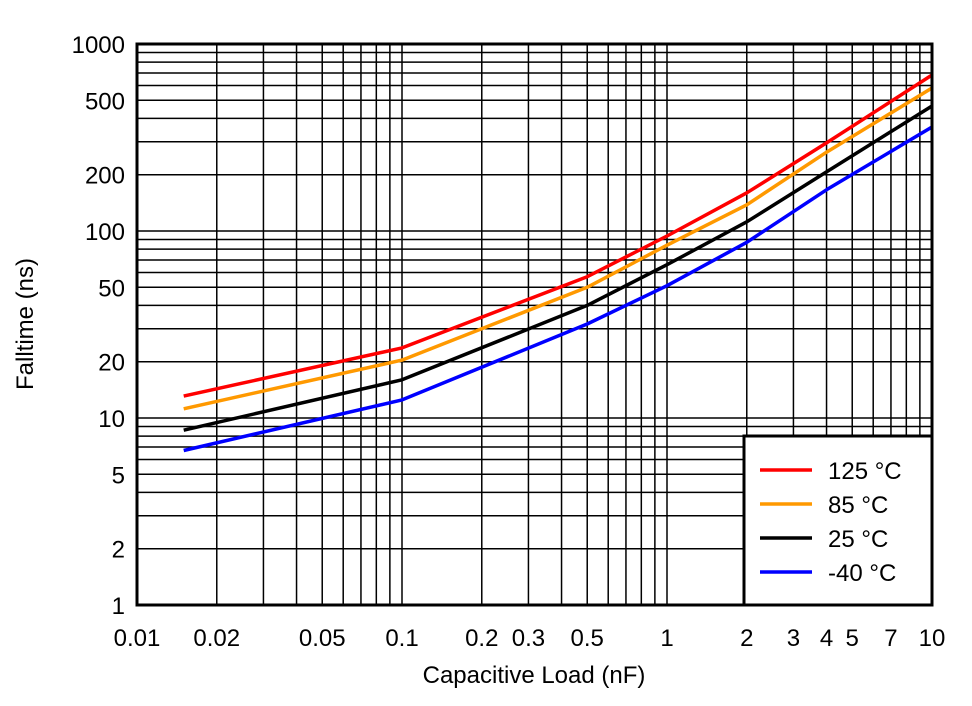 The image size is (972, 706). Describe the element at coordinates (216, 638) in the screenshot. I see `x-tick-label: 0.02` at that location.